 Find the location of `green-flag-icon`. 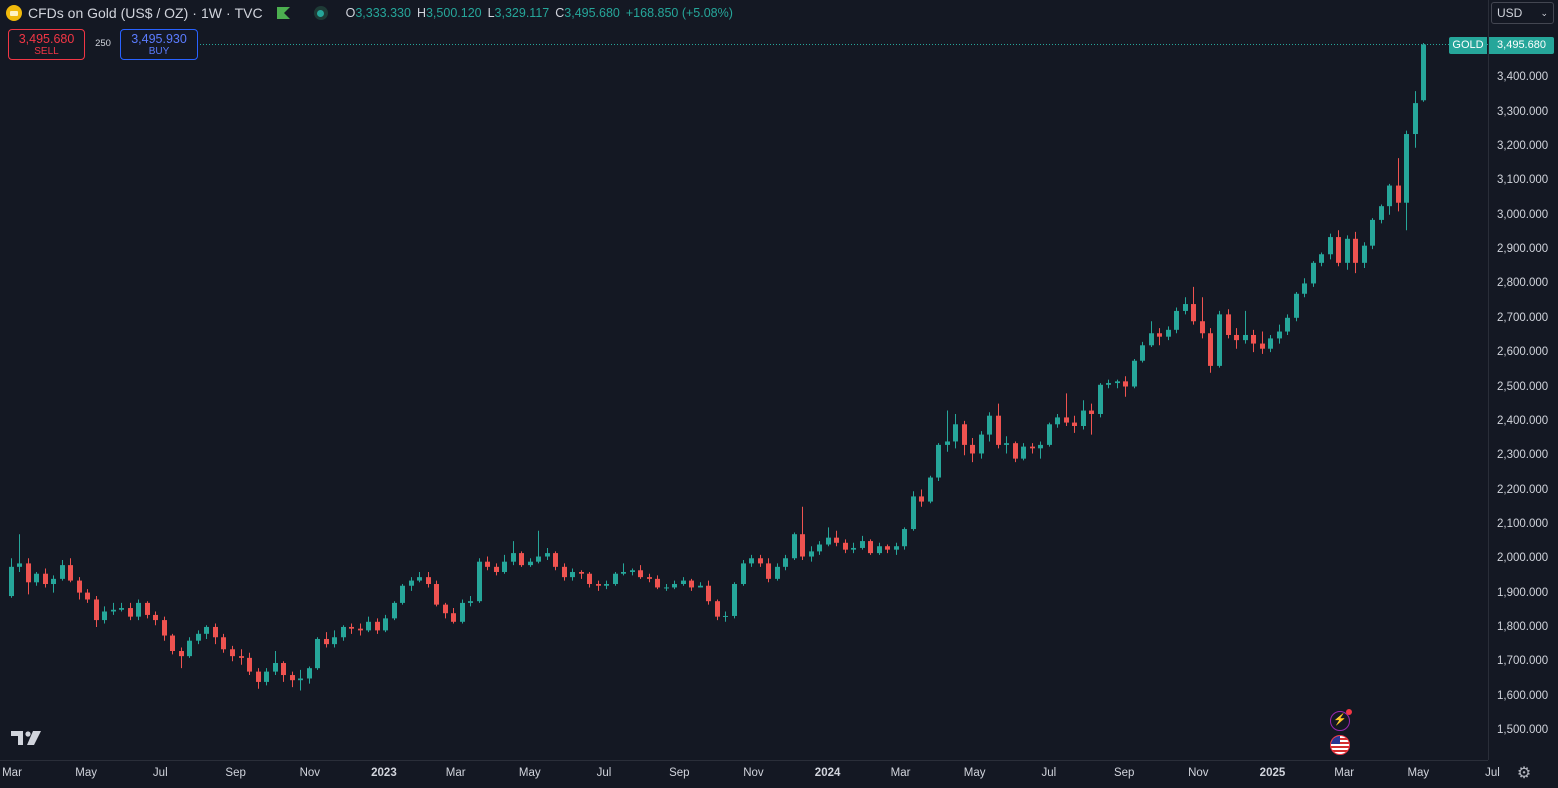

green-flag-icon is located at coordinates (283, 13).